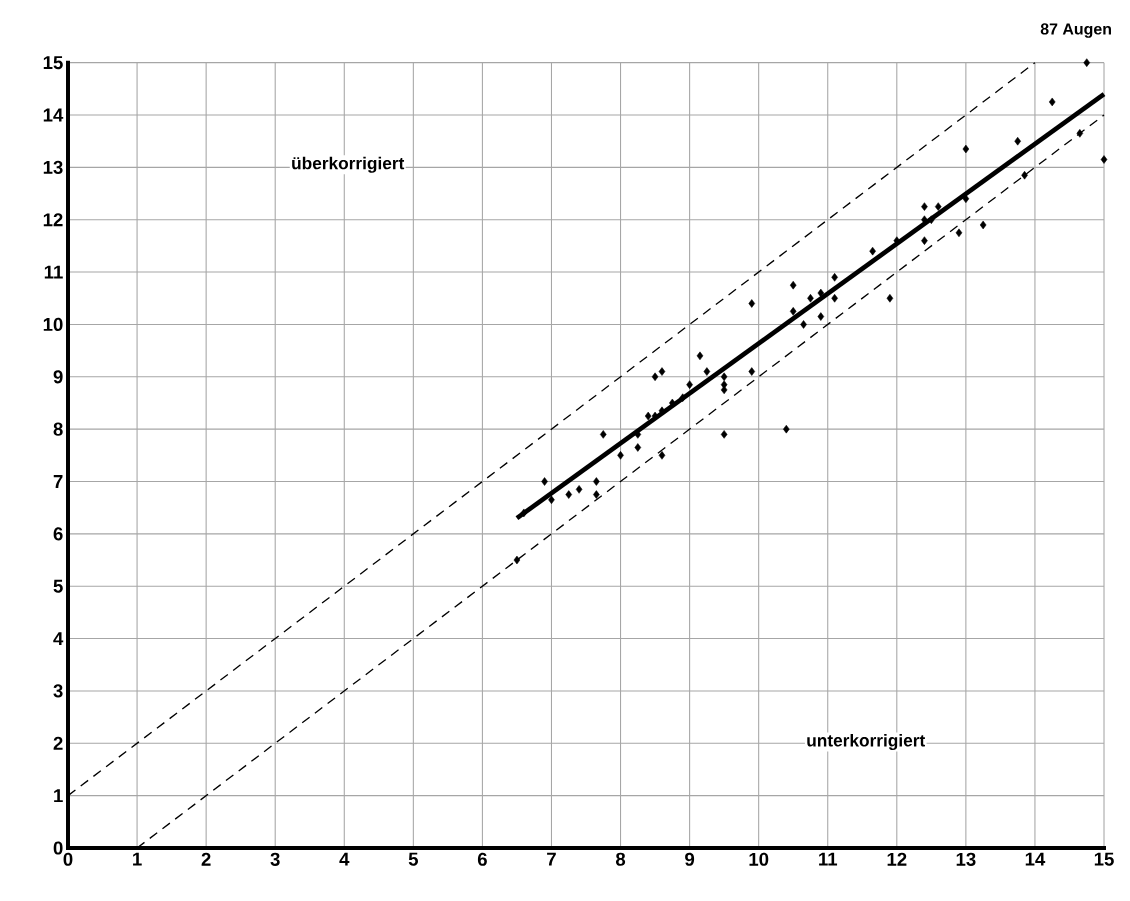 This screenshot has width=1130, height=901. Describe the element at coordinates (551, 859) in the screenshot. I see `x-tick-label: 7` at that location.